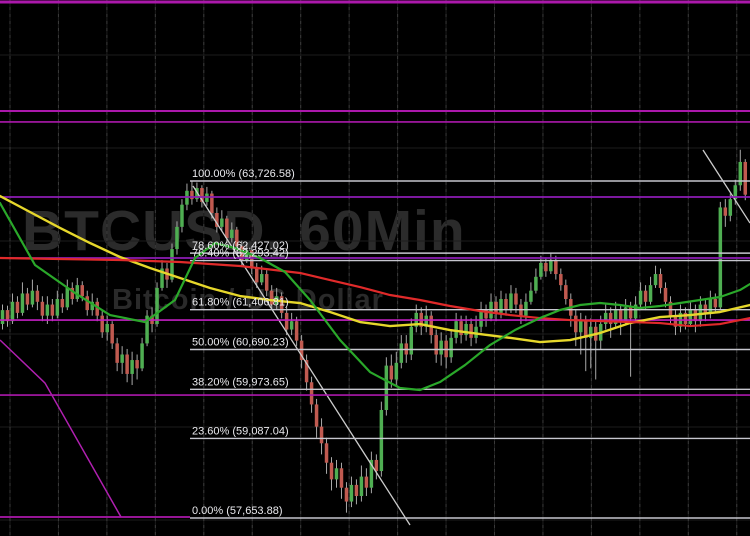  Describe the element at coordinates (240, 382) in the screenshot. I see `fib-level-label: 38.20% (59,973.65)` at that location.